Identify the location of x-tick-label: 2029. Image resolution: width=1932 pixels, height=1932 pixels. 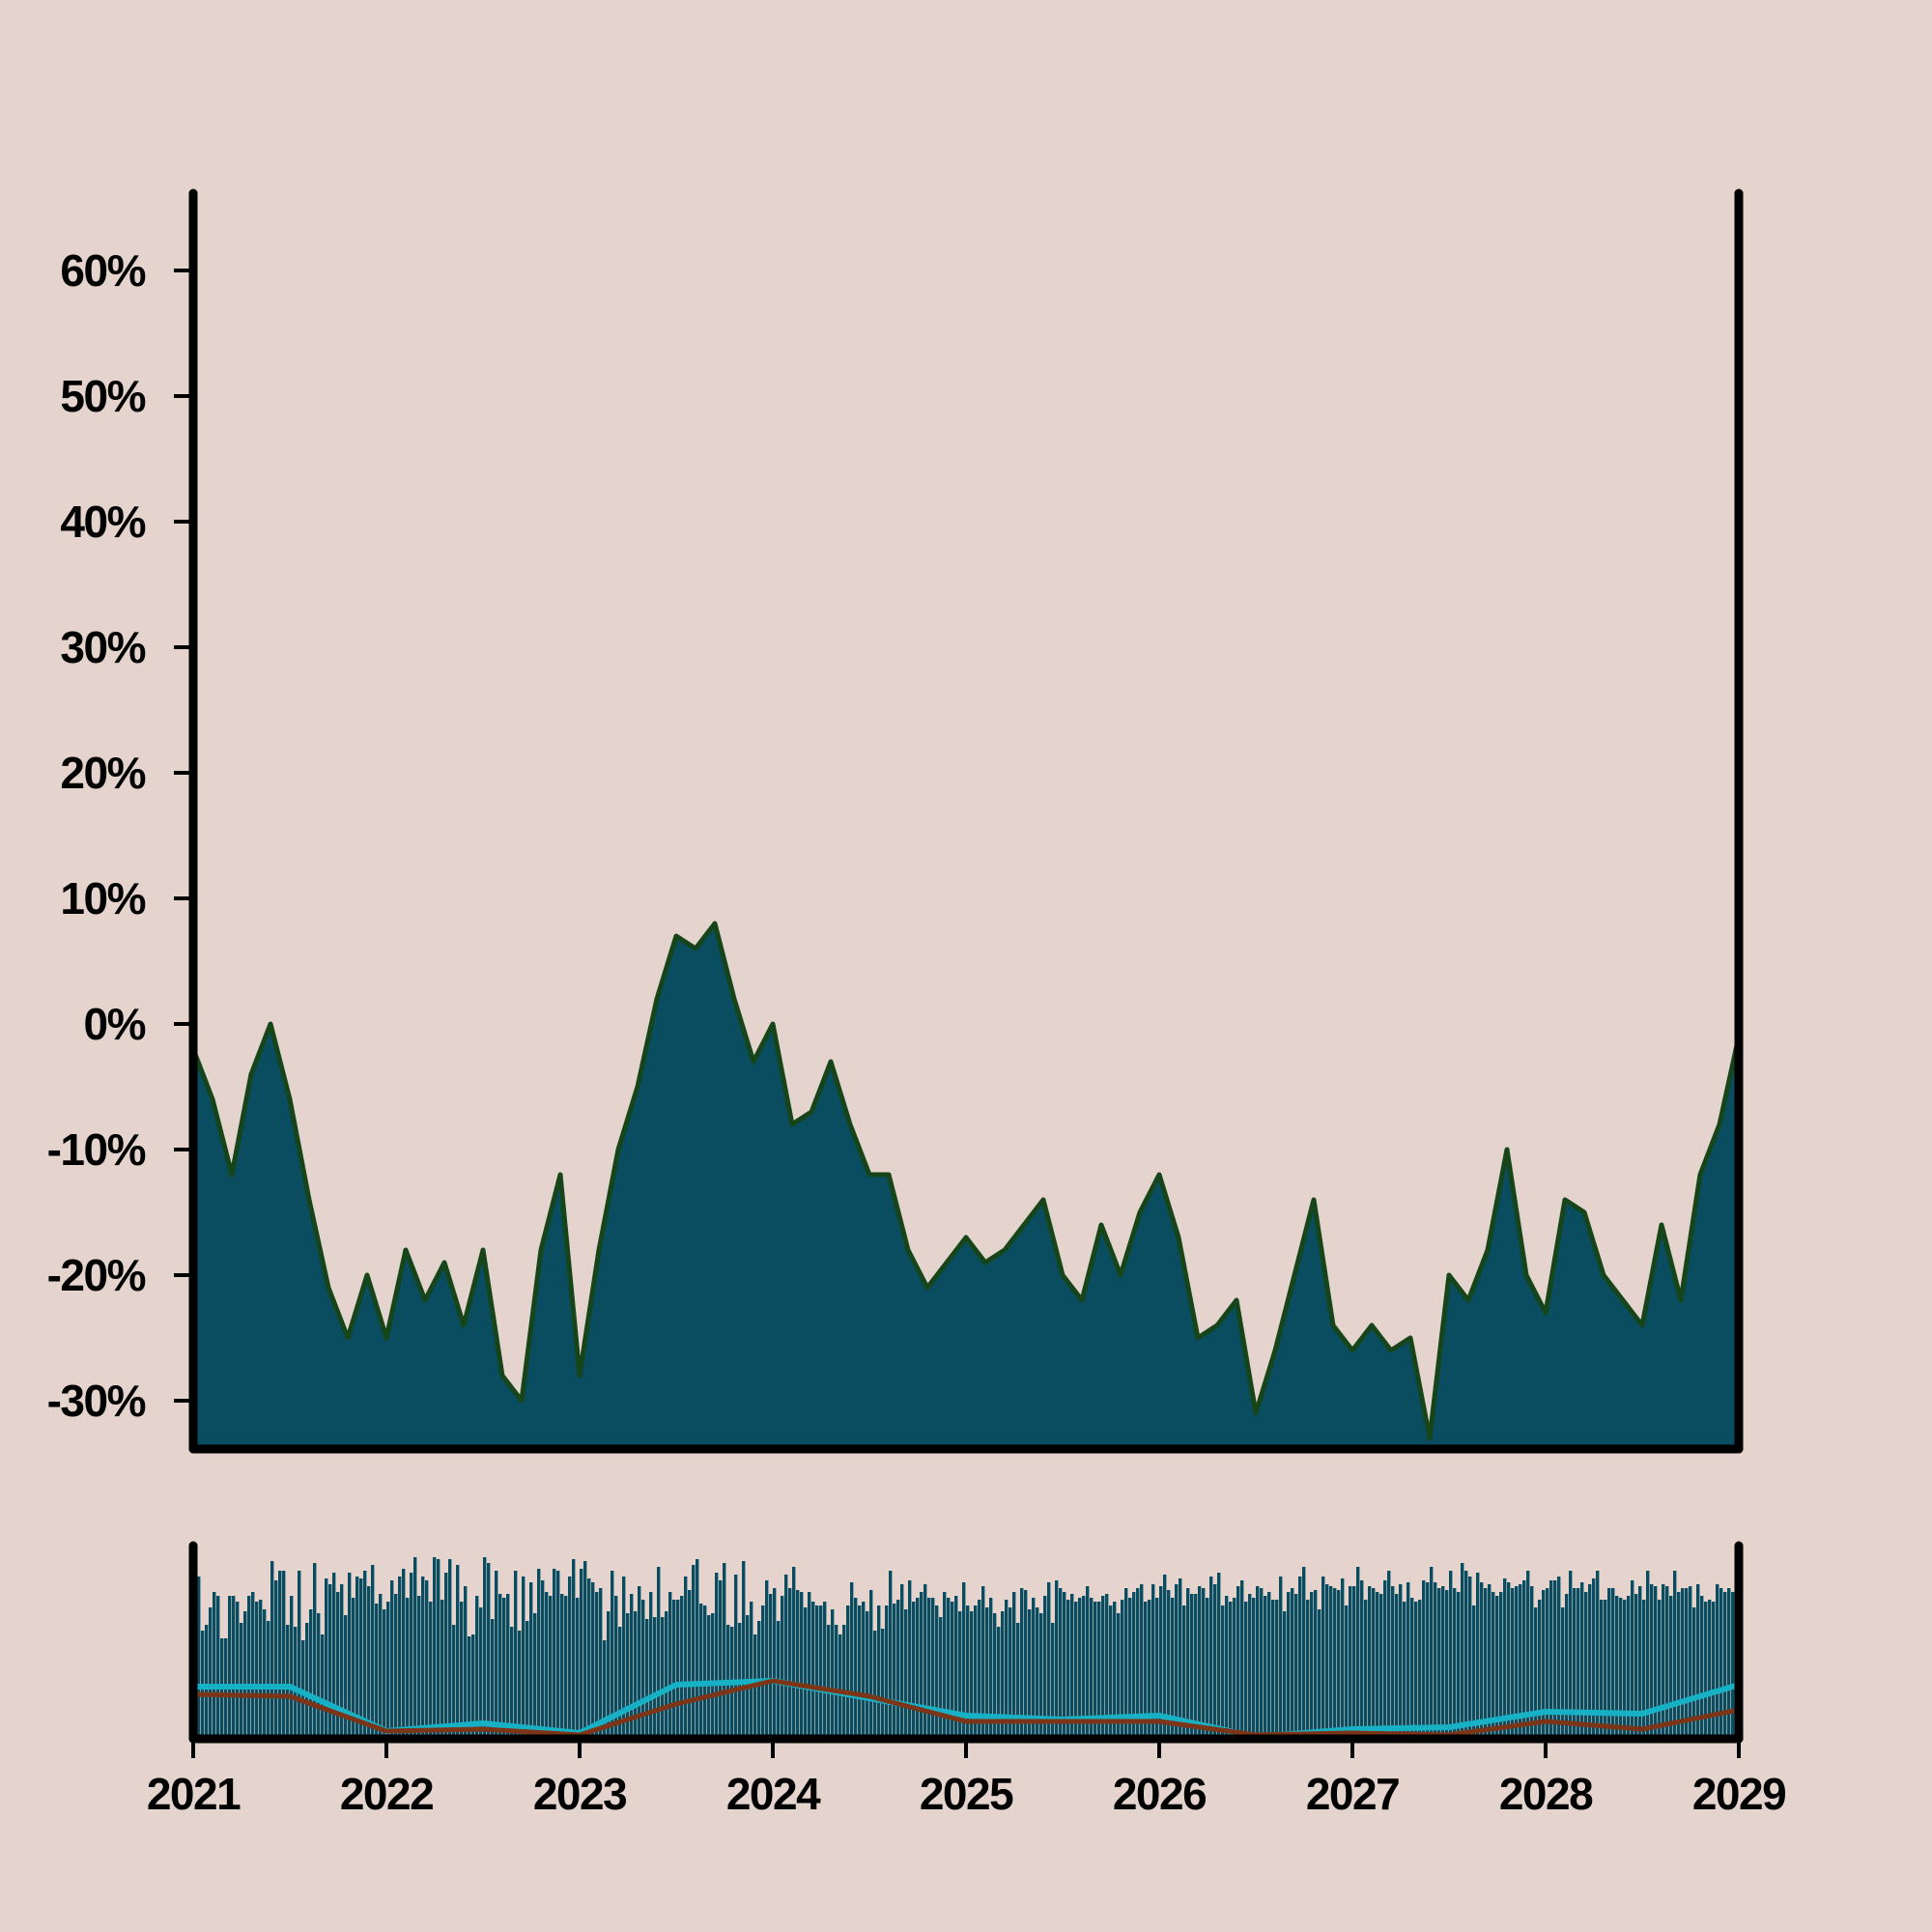
(1738, 1794).